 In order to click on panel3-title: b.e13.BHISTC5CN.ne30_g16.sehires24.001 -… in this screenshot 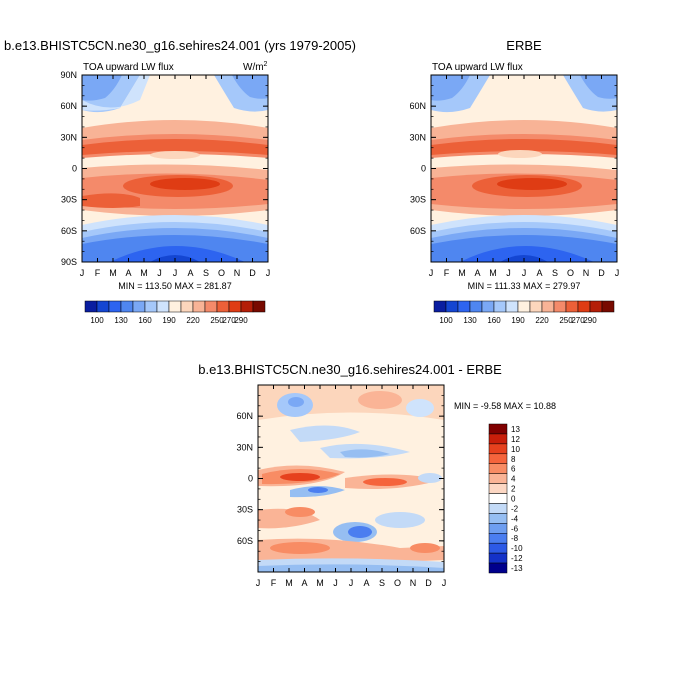, I will do `click(350, 369)`.